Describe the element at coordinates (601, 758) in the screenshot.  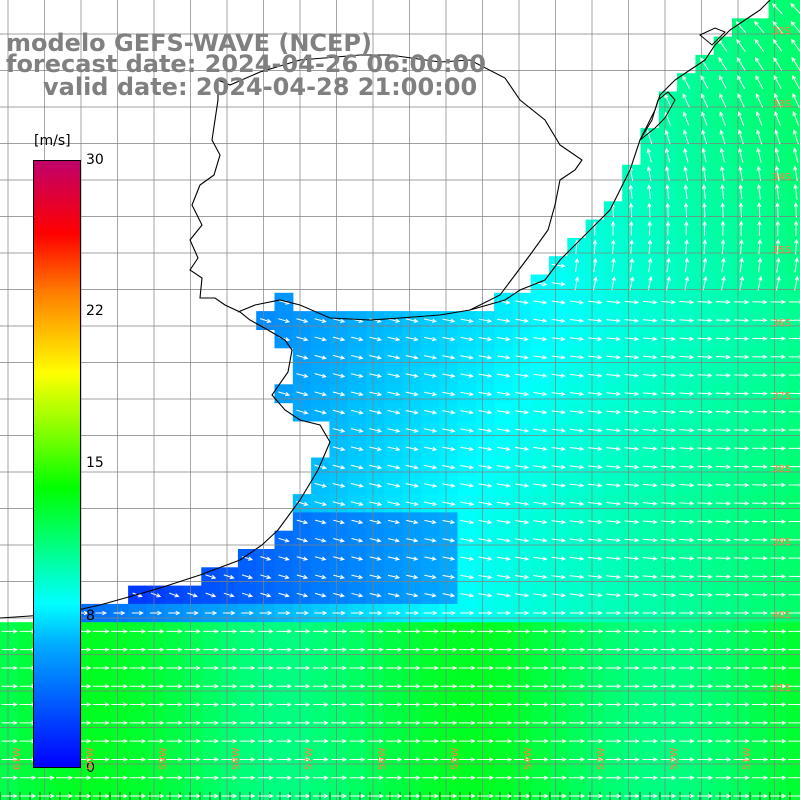
I see `longitude-label: 53W` at that location.